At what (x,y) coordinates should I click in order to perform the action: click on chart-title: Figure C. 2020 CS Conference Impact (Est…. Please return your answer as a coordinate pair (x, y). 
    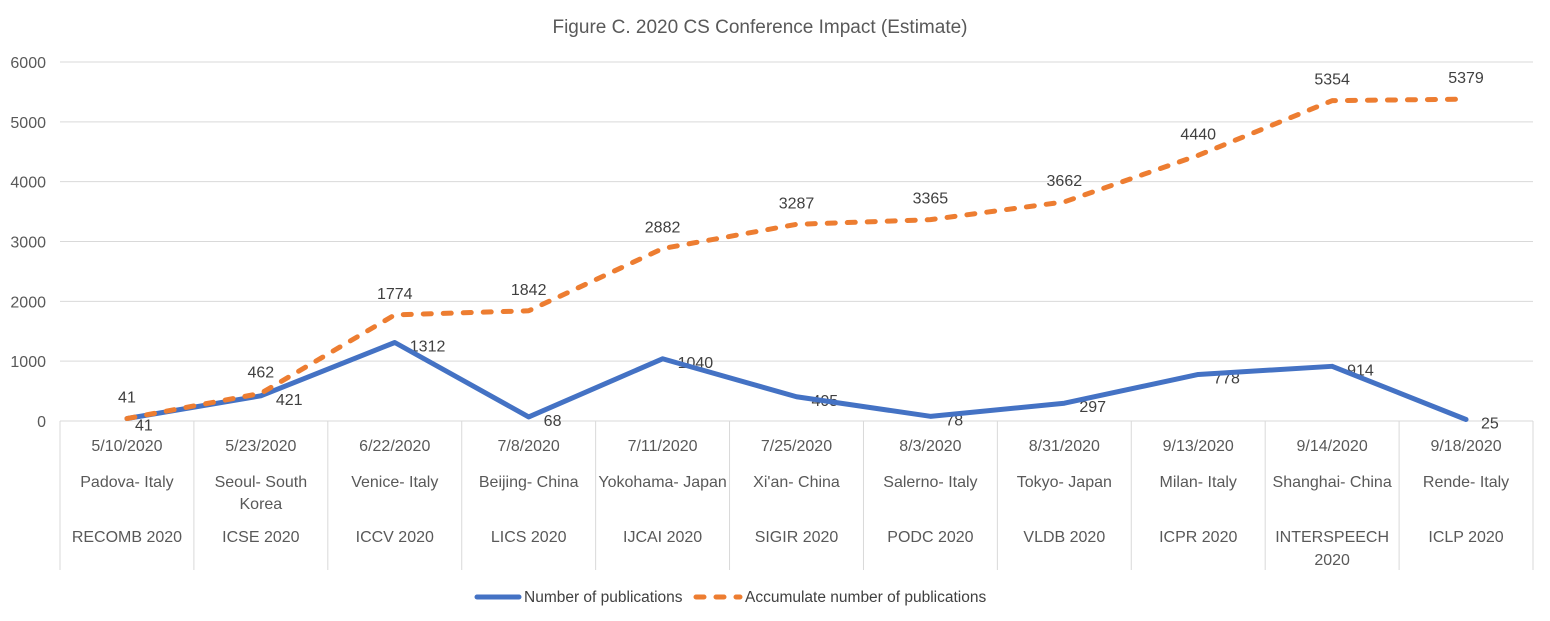
    Looking at the image, I should click on (759, 27).